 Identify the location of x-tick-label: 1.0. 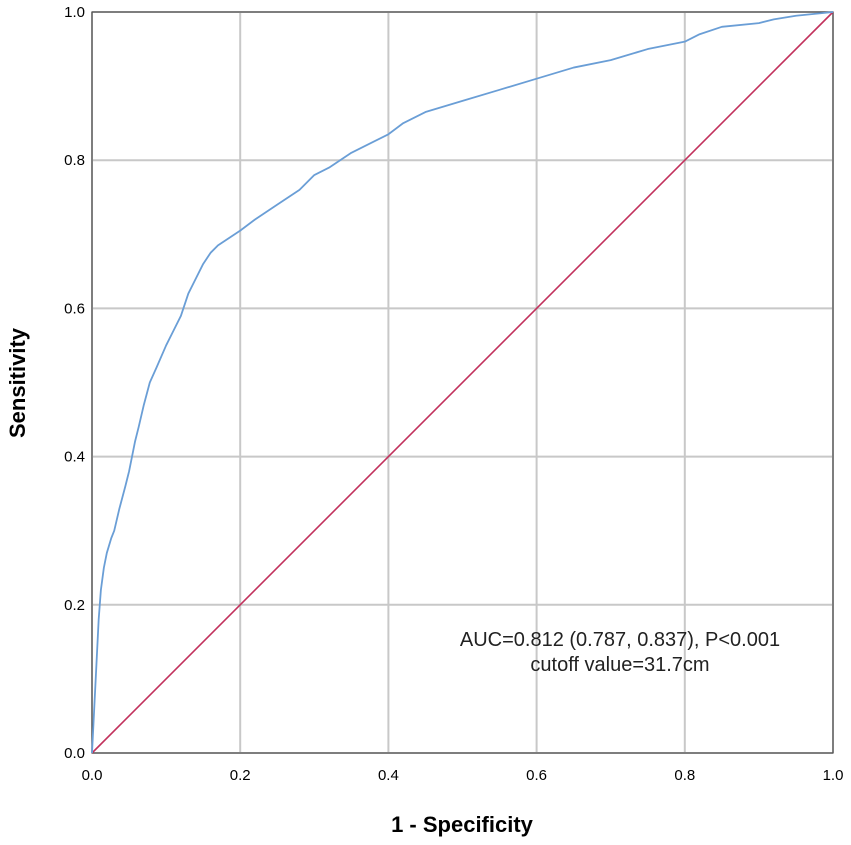
(833, 775).